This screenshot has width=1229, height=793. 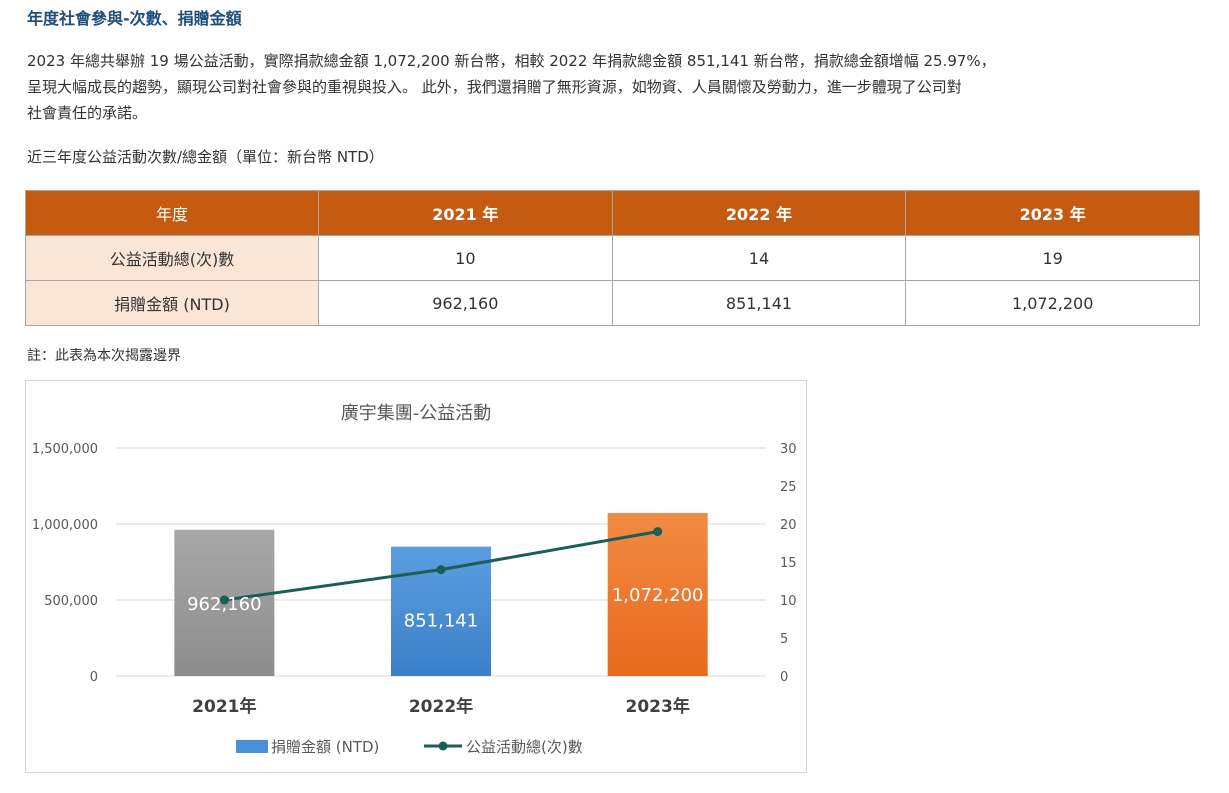 What do you see at coordinates (87, 113) in the screenshot?
I see `intro-line: 社會責任的承諾。` at bounding box center [87, 113].